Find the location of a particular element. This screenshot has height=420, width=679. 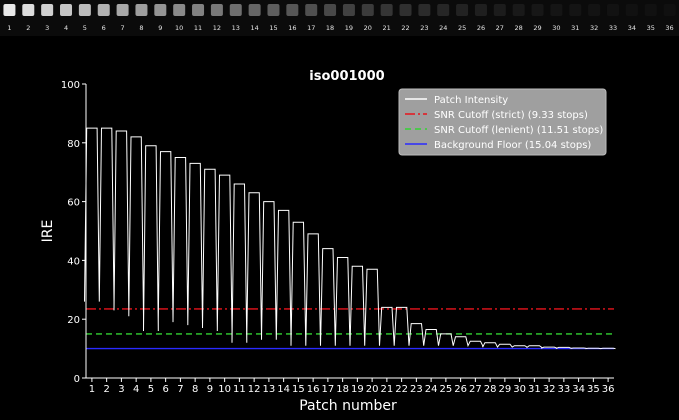

y-tick-label-20: 20 is located at coordinates (73, 320).